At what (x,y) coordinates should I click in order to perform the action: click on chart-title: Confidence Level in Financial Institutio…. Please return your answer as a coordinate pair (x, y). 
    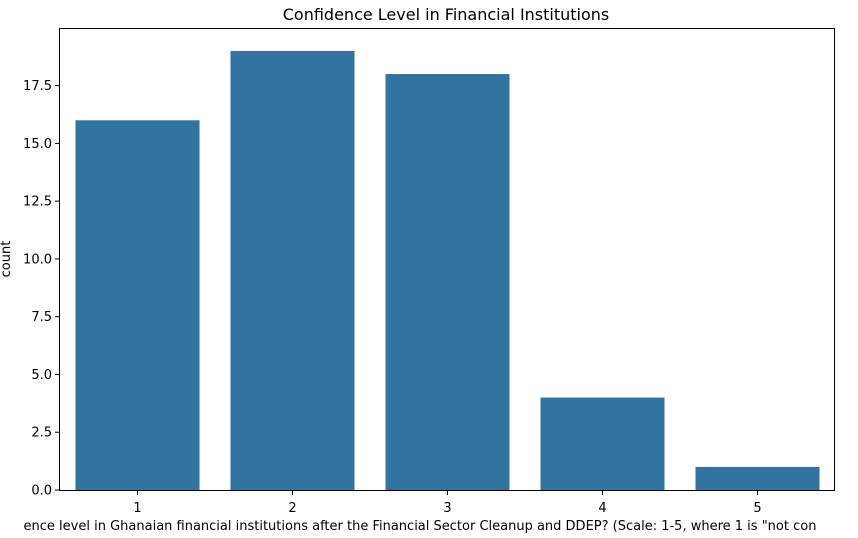
    Looking at the image, I should click on (446, 14).